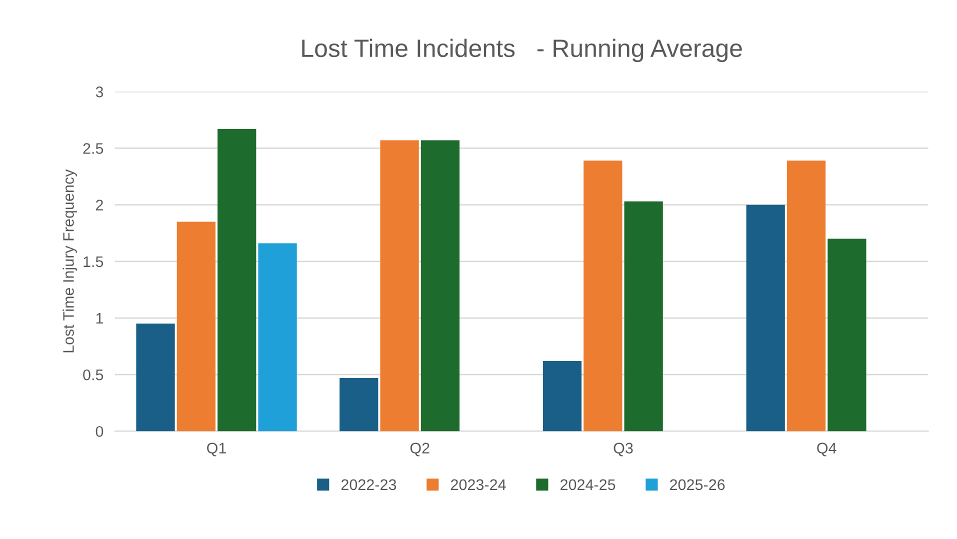  What do you see at coordinates (522, 50) in the screenshot?
I see `chart-title: Lost Time Incidents - Running Average` at bounding box center [522, 50].